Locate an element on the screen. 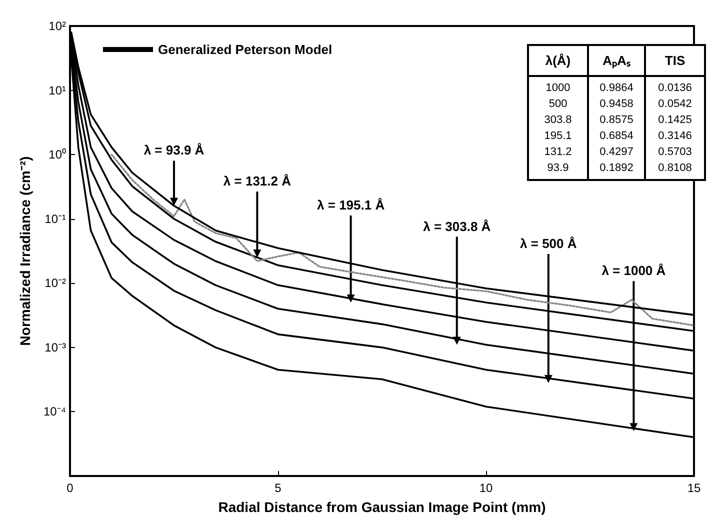  annotation: 131.2 is located at coordinates (558, 152).